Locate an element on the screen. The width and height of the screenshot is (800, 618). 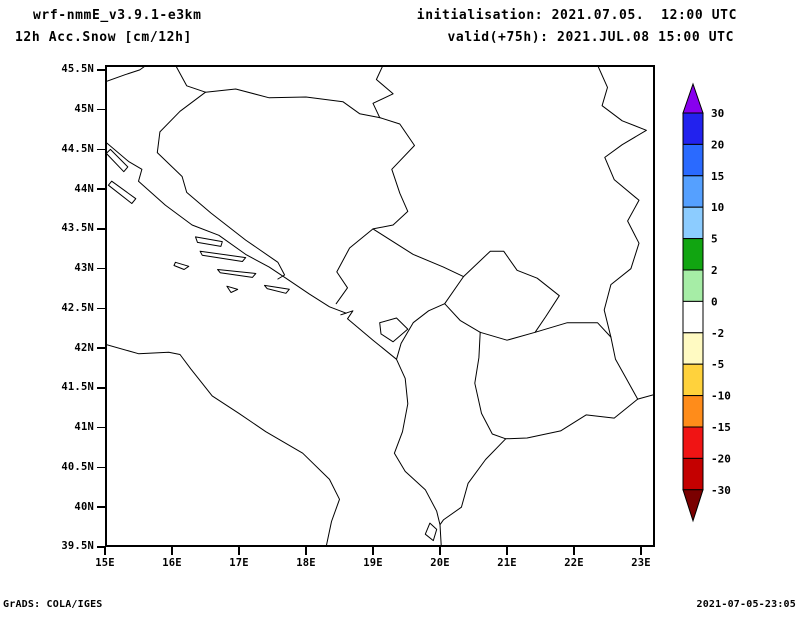
border-bosnia-montenegro is located at coordinates (354, 266).